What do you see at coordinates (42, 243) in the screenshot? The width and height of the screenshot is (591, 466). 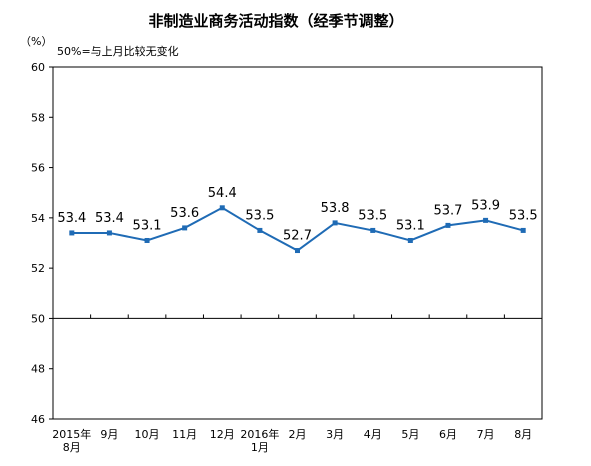 I see `y-axis: 46 48 50 52 54 56 58 60` at bounding box center [42, 243].